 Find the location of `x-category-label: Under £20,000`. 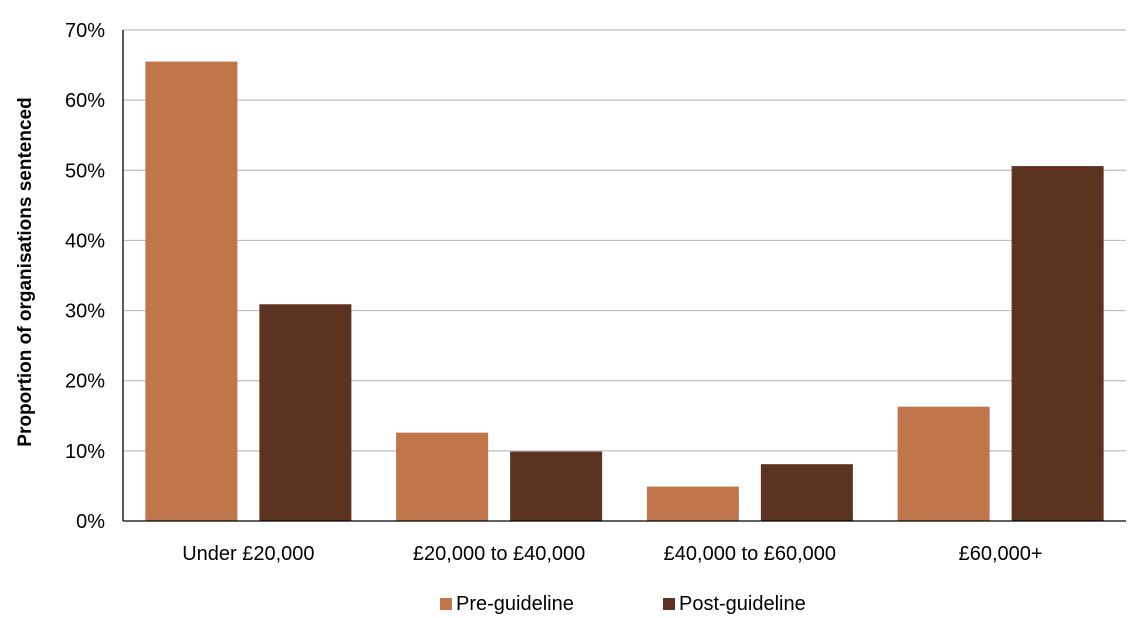

x-category-label: Under £20,000 is located at coordinates (248, 554).